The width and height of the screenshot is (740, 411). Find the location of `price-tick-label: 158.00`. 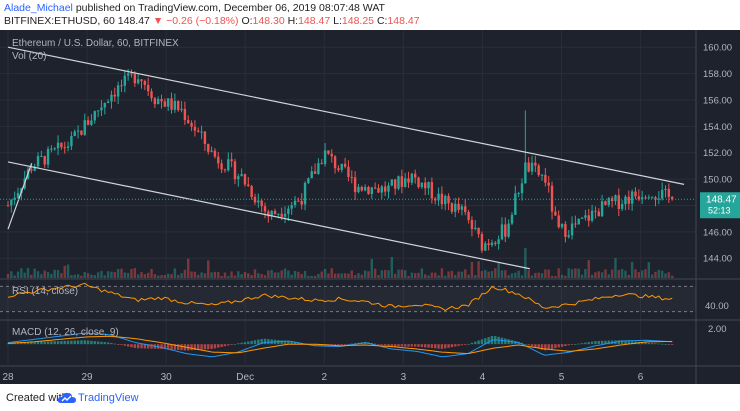

price-tick-label: 158.00 is located at coordinates (717, 74).